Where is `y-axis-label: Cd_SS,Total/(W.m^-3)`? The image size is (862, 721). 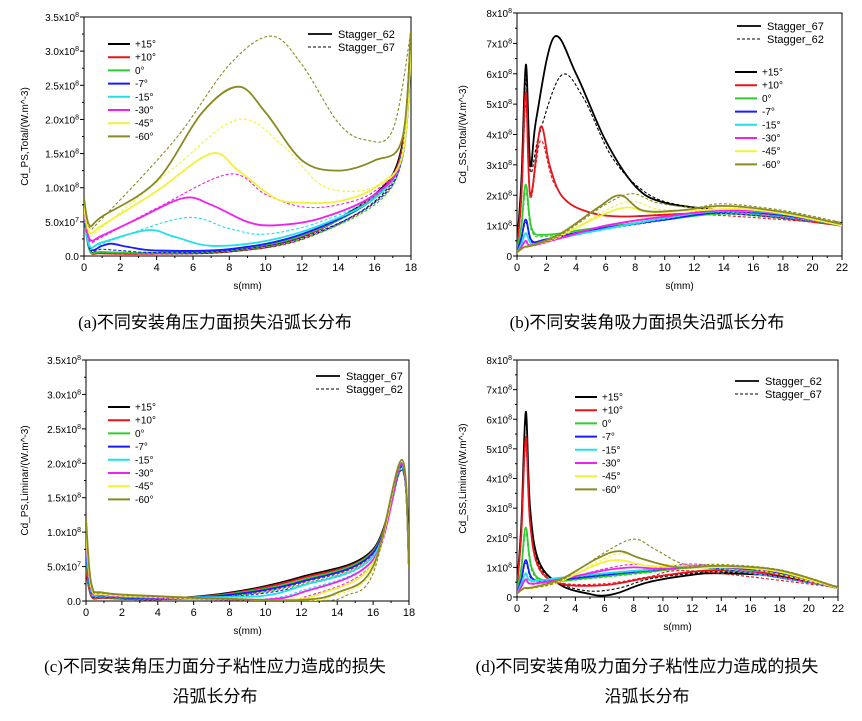
y-axis-label: Cd_SS,Total/(W.m^-3) is located at coordinates (463, 134).